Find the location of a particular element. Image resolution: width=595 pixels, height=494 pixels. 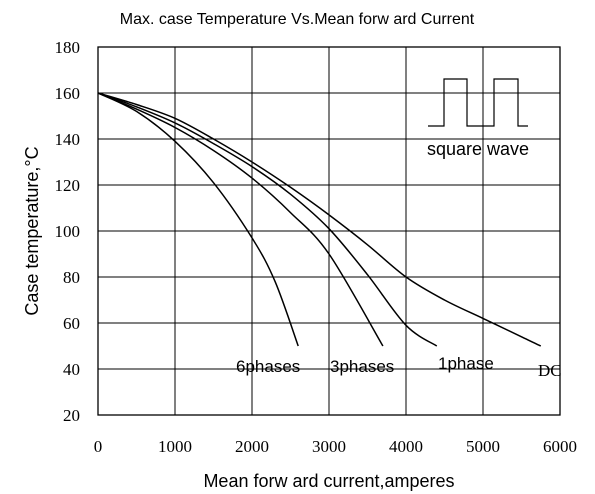

x-tick-label-2000: 2000 is located at coordinates (252, 446).